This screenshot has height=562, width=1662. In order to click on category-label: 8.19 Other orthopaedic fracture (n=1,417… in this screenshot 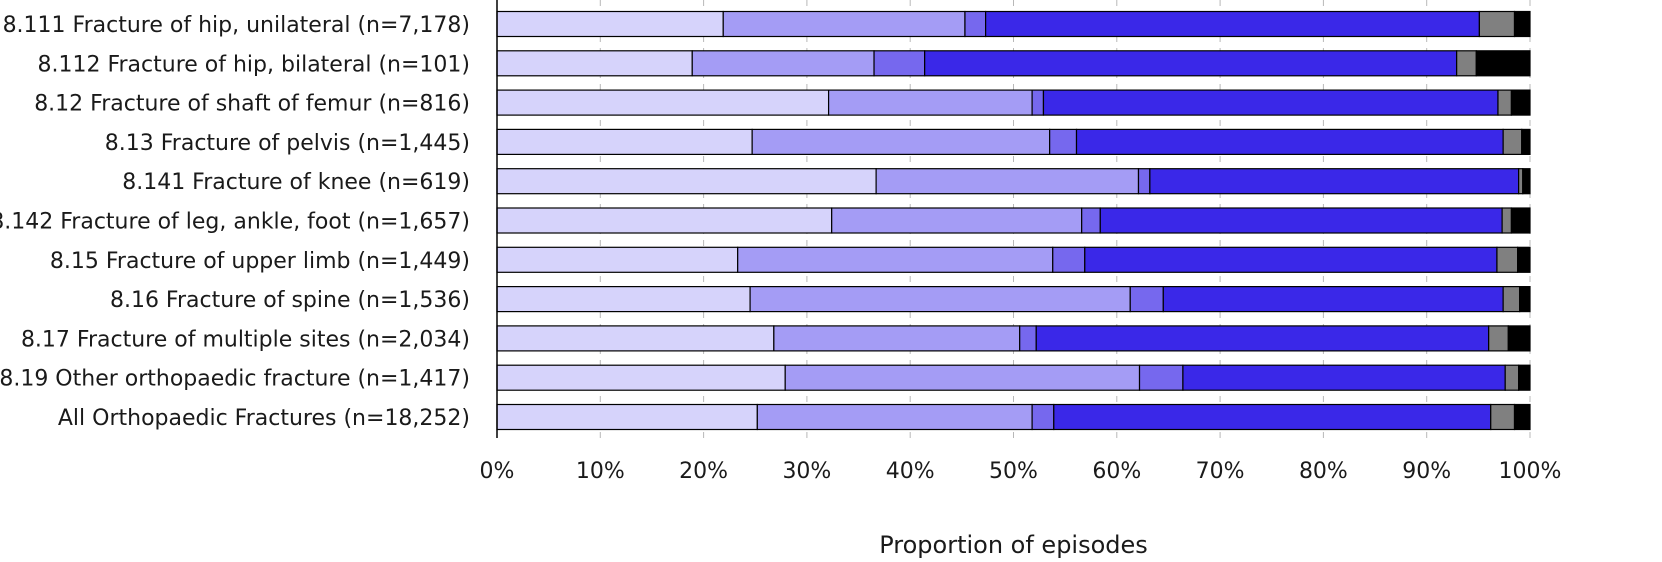, I will do `click(235, 379)`.